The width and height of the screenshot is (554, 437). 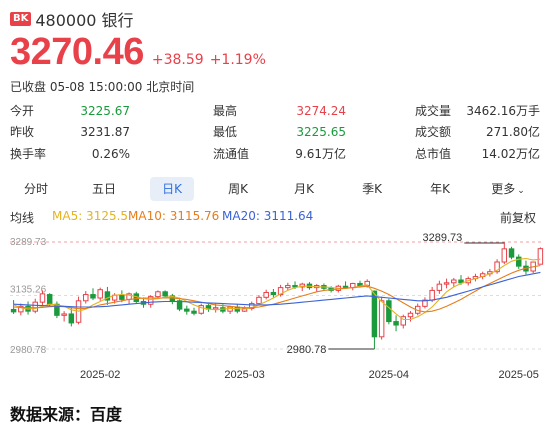 I want to click on stock-header: BK 480000 银行, so click(x=72, y=19).